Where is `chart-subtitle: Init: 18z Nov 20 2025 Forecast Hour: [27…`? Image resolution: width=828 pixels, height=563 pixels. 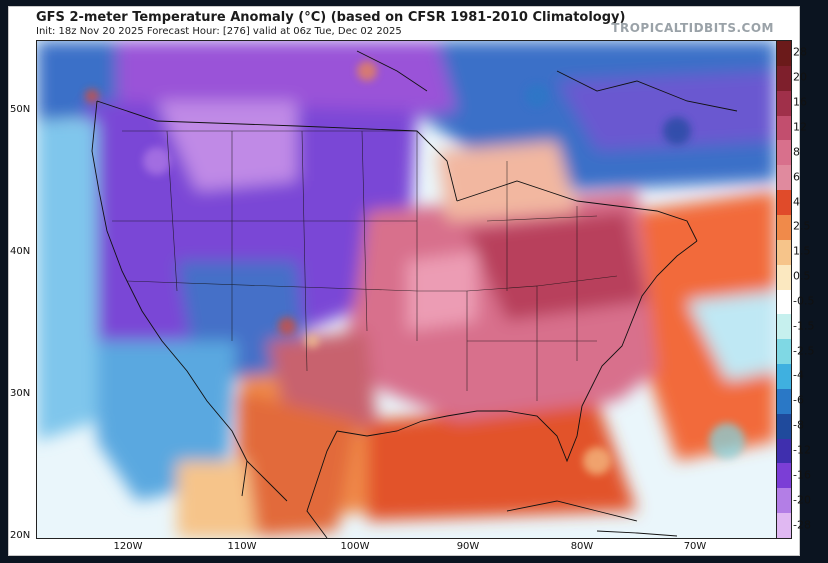
chart-subtitle: Init: 18z Nov 20 2025 Forecast Hour: [27… is located at coordinates (219, 31).